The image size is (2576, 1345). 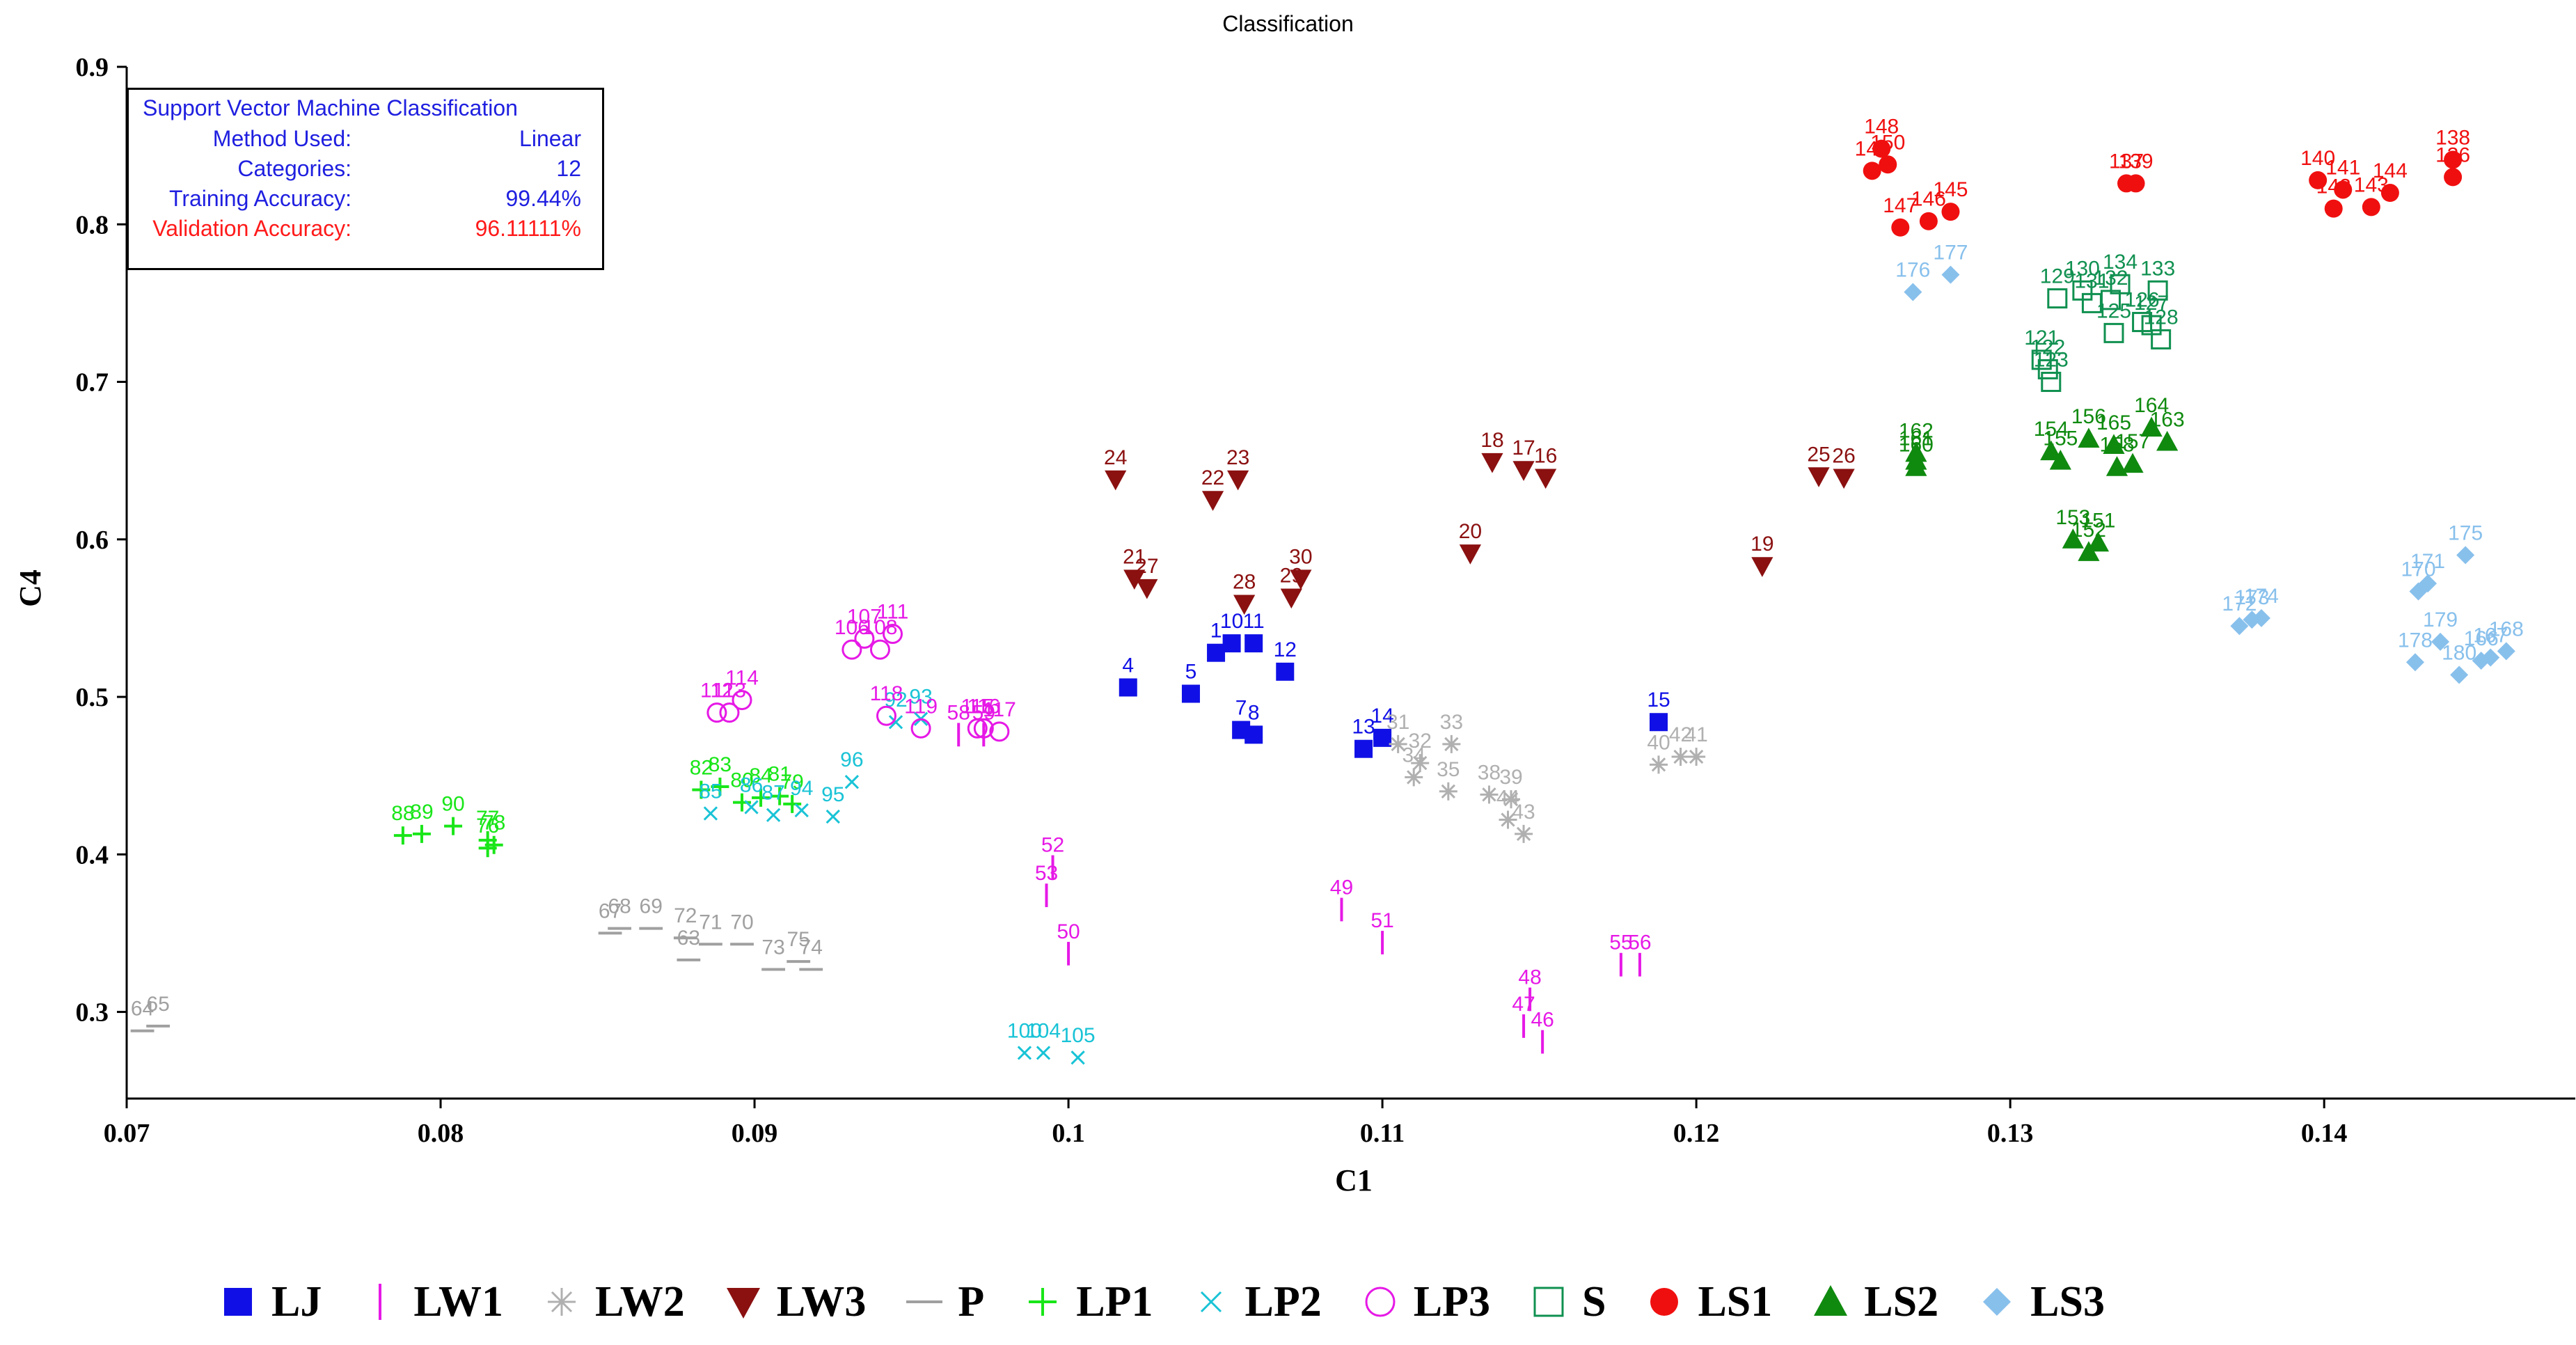 I want to click on point-label: 19, so click(x=1762, y=545).